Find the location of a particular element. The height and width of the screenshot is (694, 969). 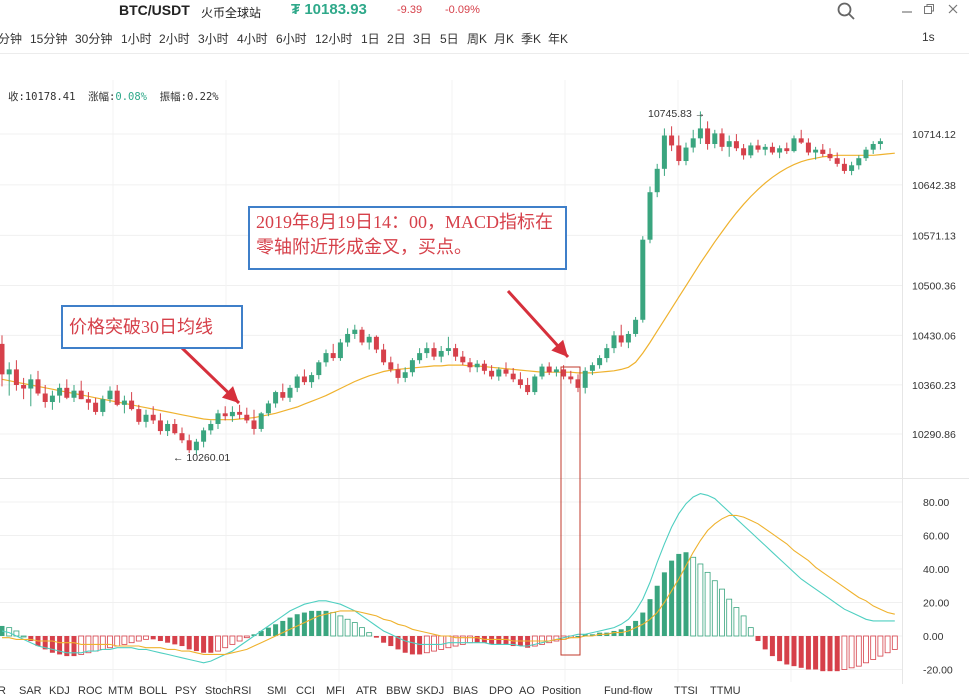

tab-ao: AO is located at coordinates (527, 689).